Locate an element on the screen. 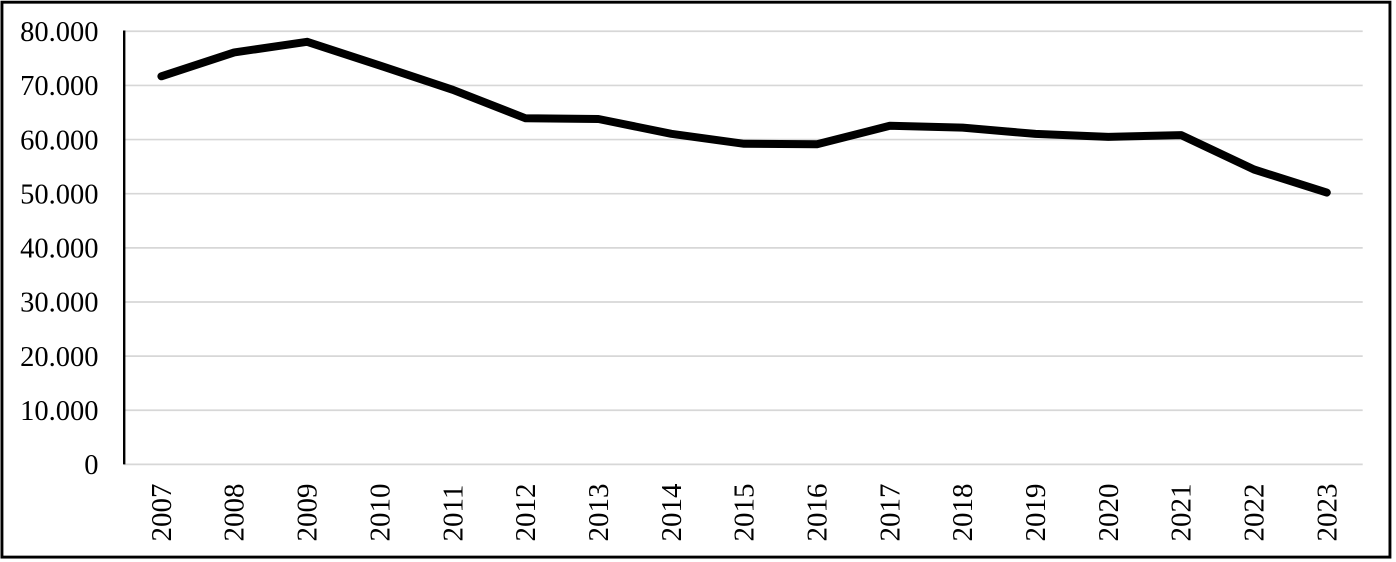 This screenshot has height=562, width=1396. svg-text: 40.000 is located at coordinates (59, 249).